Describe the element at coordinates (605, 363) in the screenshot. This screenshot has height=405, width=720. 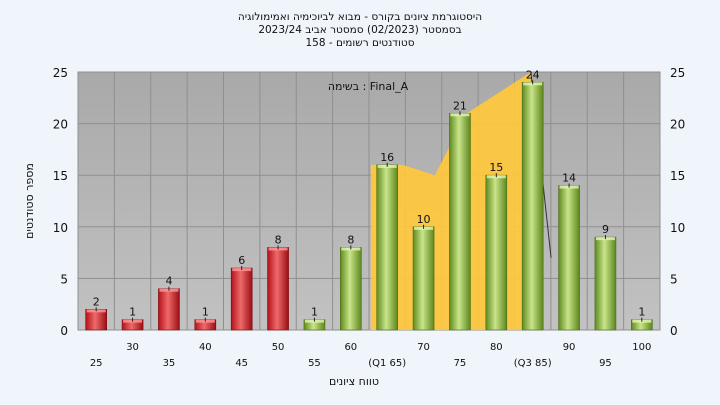
I see `x-tick-label: 95` at that location.